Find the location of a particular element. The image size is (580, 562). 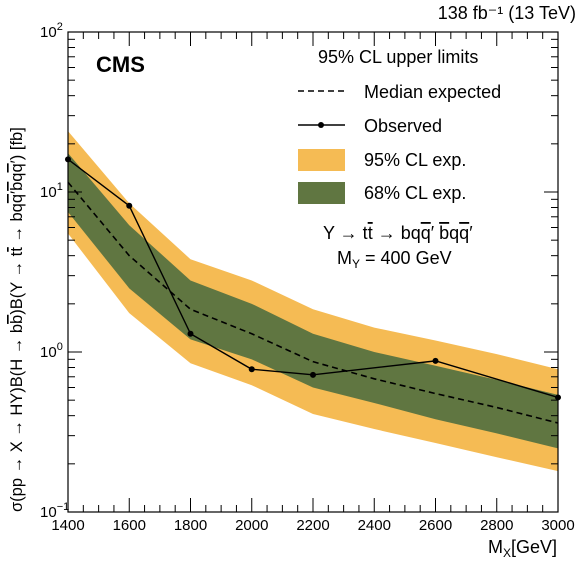

legend-band95-label: 95% CL exp. is located at coordinates (415, 160).